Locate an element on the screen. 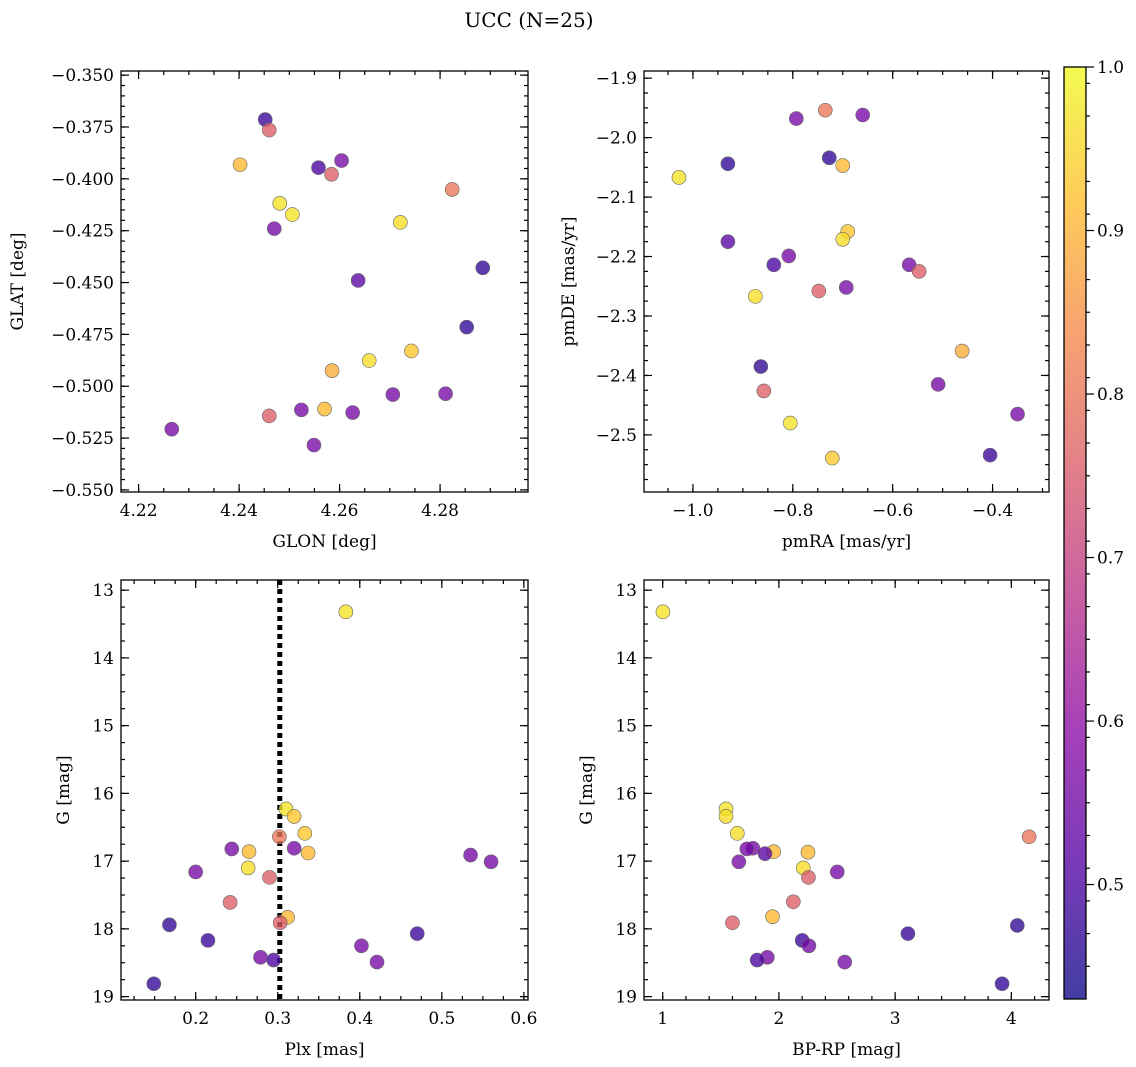  plx-g-y-tick-label: 19 is located at coordinates (103, 998).